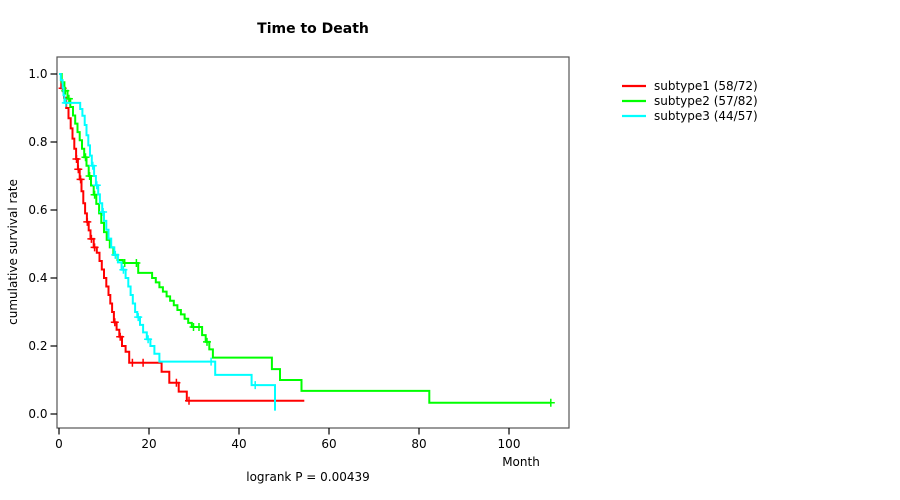 This screenshot has height=500, width=900. What do you see at coordinates (148, 444) in the screenshot?
I see `x-tick-label: 20` at bounding box center [148, 444].